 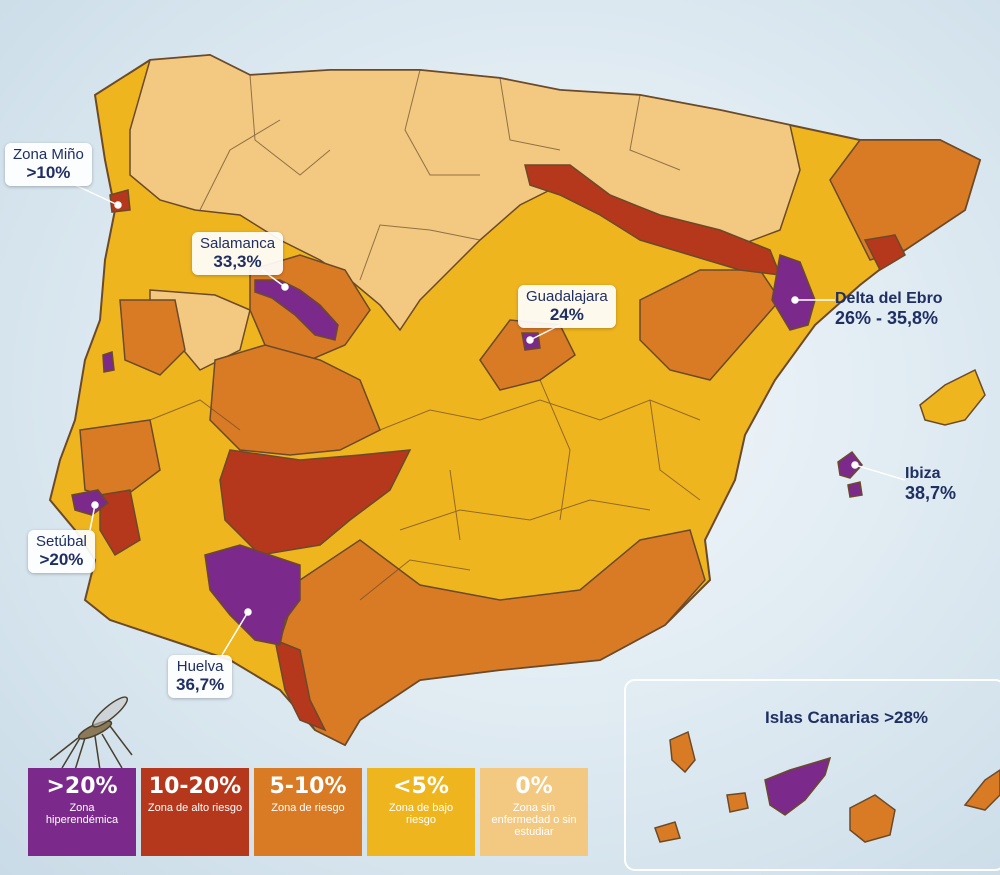 What do you see at coordinates (82, 786) in the screenshot?
I see `legend-range: >20%` at bounding box center [82, 786].